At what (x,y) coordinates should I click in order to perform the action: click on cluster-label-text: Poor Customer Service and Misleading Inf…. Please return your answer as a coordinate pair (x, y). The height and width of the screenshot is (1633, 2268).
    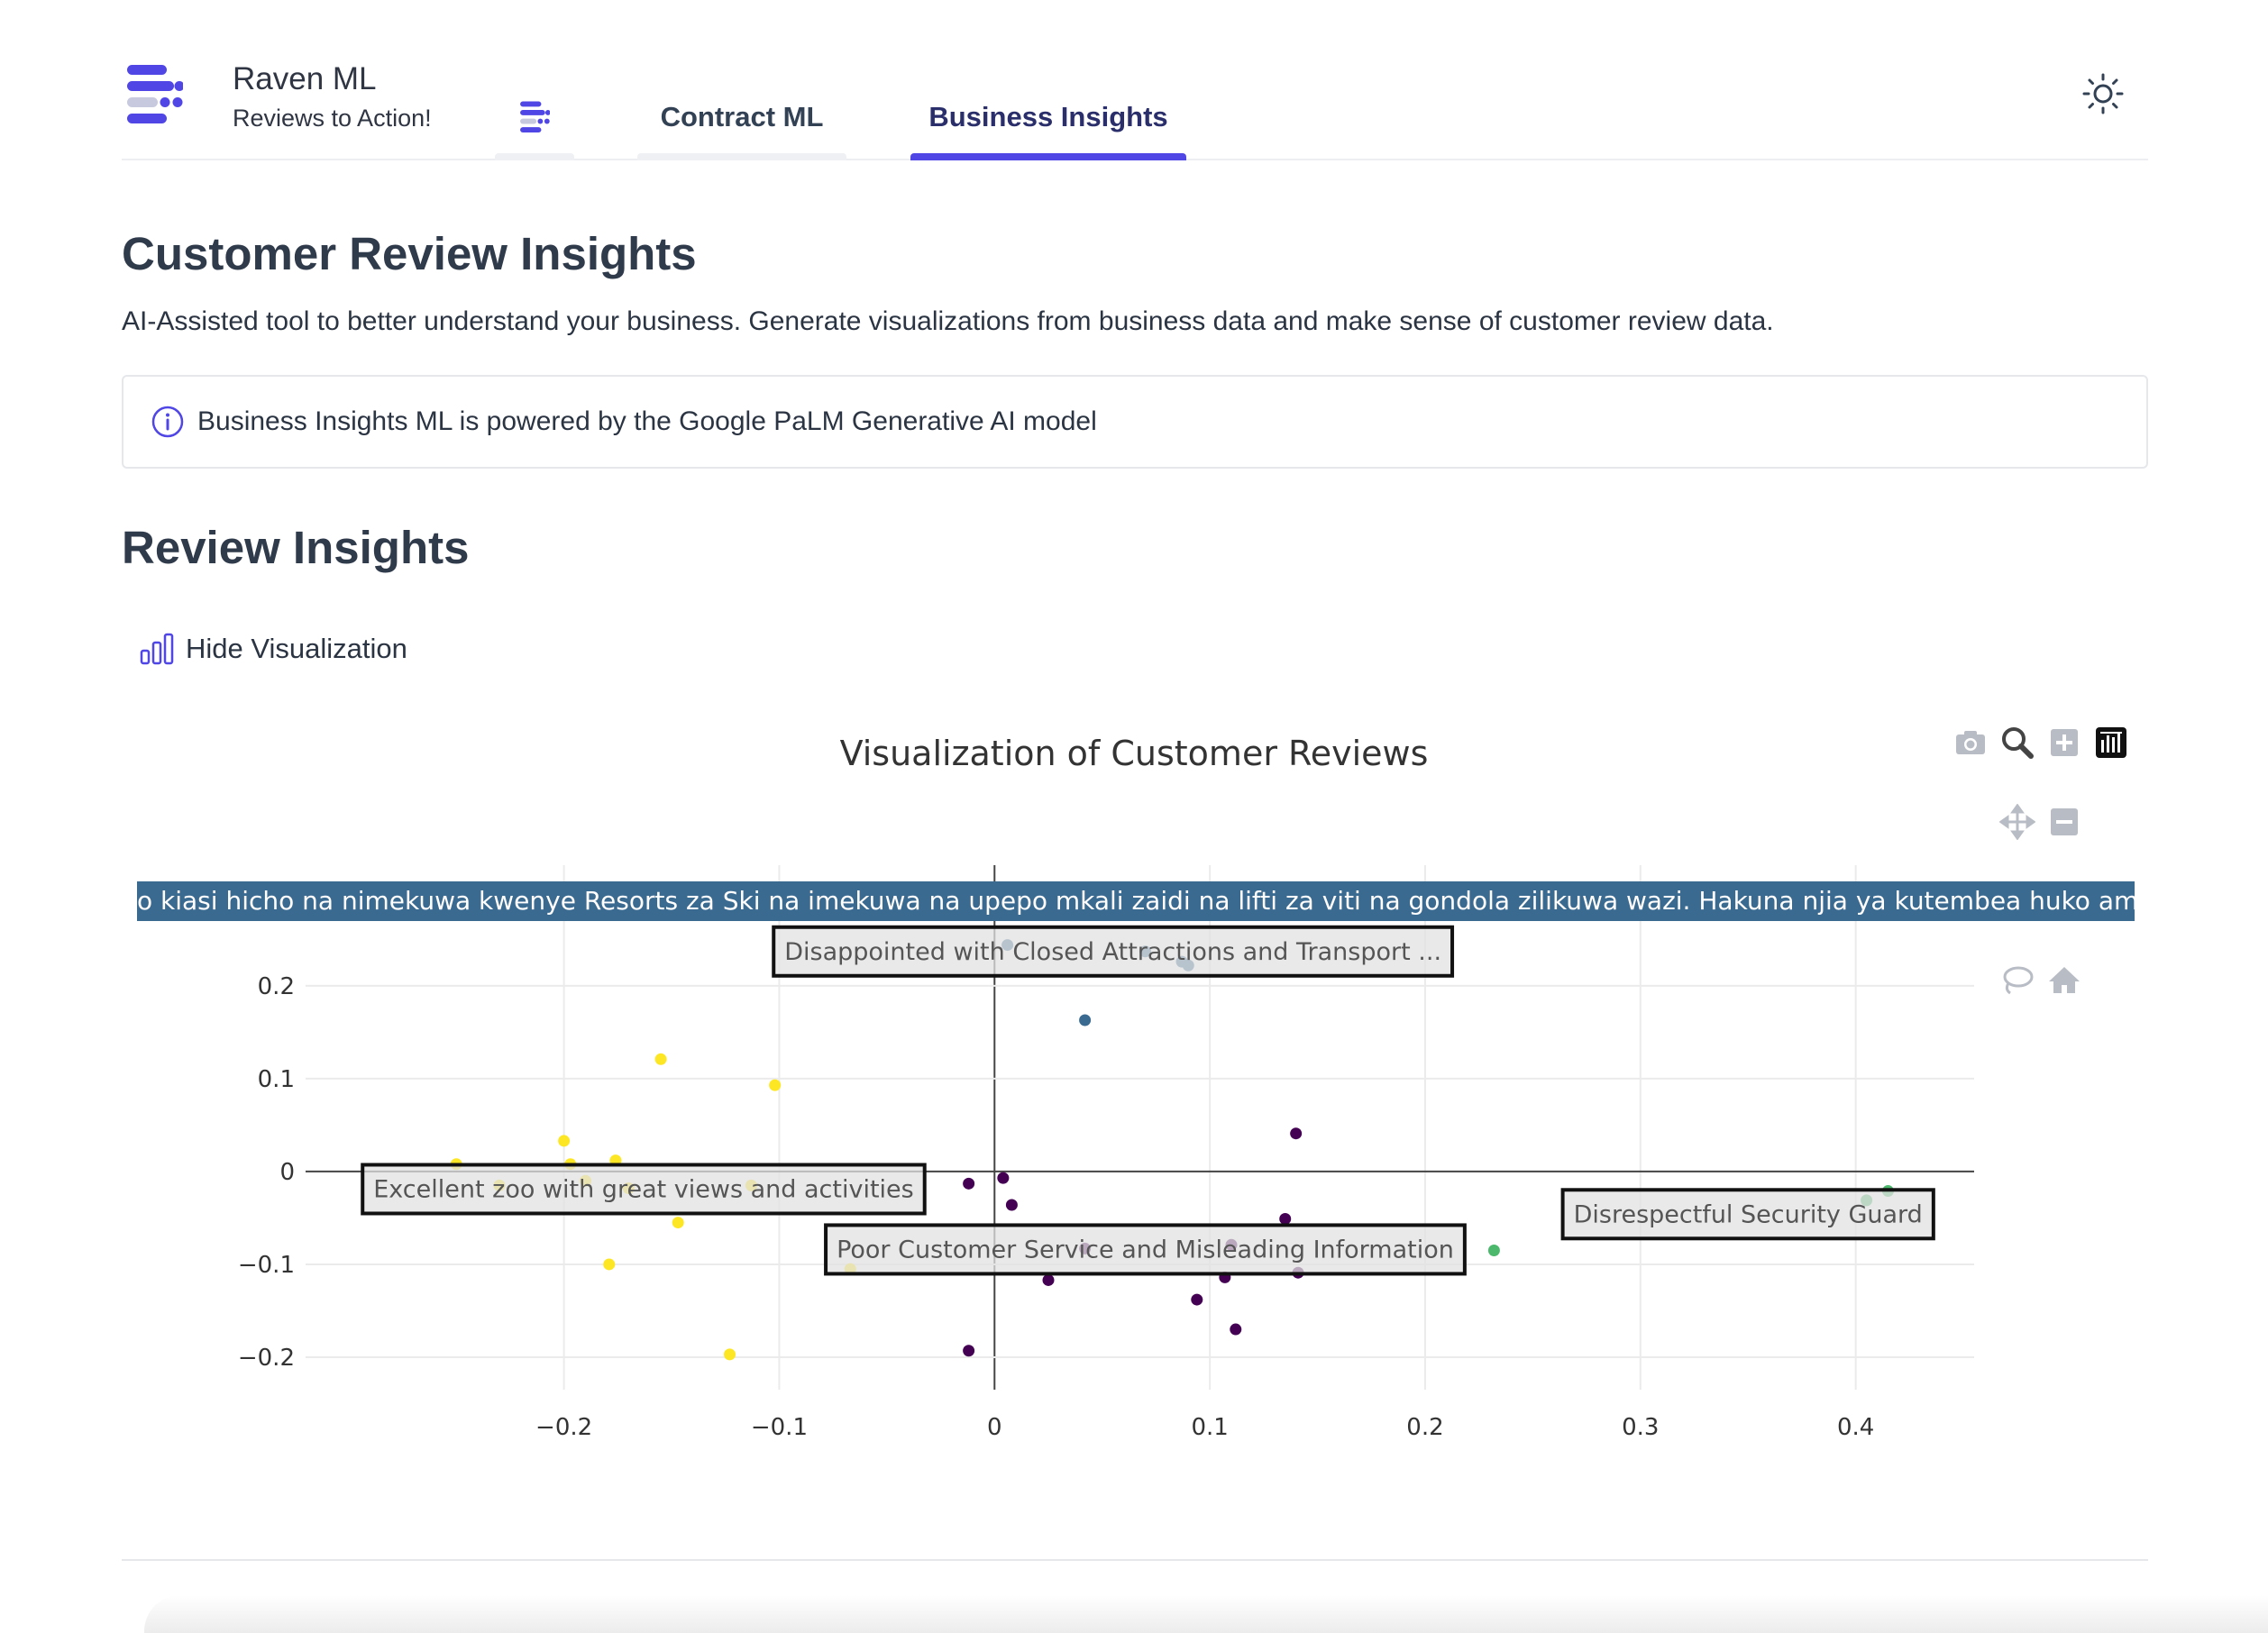
    Looking at the image, I should click on (1145, 1250).